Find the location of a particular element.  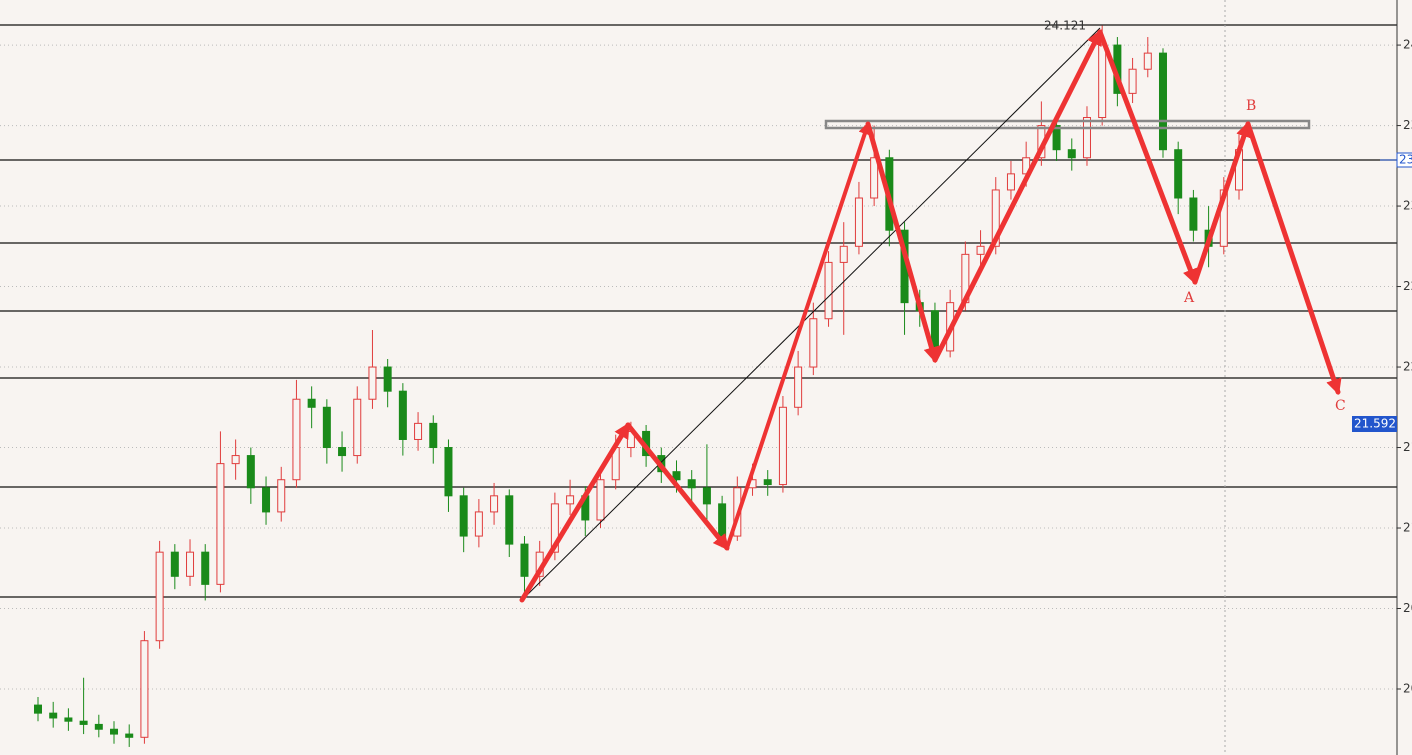

last-price-tag is located at coordinates (1404, 160).